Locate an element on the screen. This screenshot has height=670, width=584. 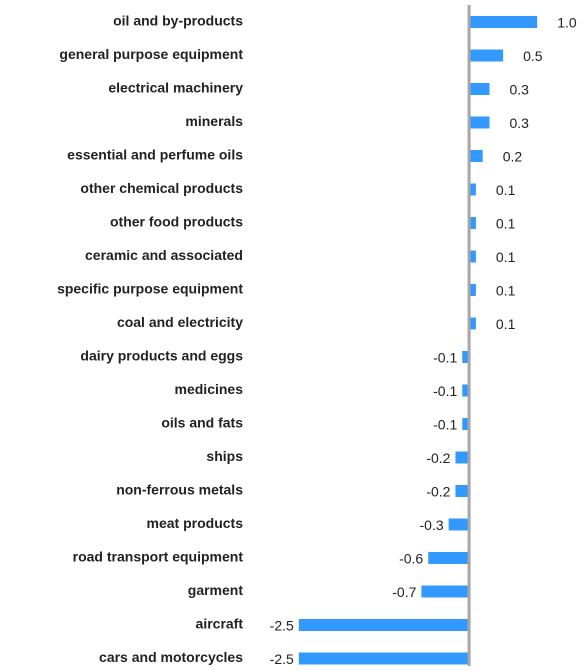
category-label: meat products is located at coordinates (195, 523).